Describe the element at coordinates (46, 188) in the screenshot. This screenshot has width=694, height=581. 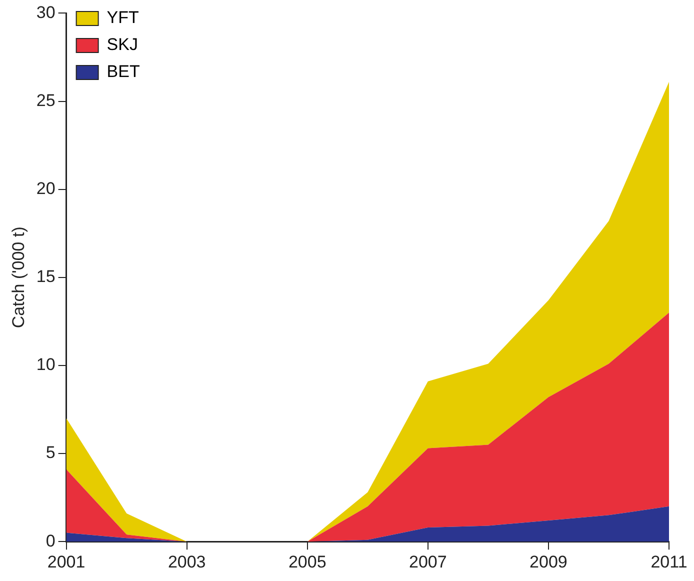
I see `y-tick-label: 20` at that location.